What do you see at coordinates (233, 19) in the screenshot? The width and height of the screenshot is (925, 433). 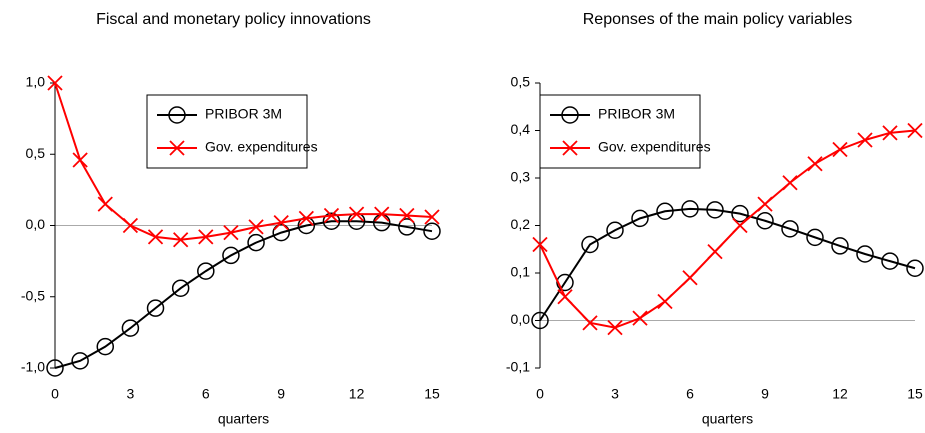 I see `chart-title: Fiscal and monetary policy innovations` at bounding box center [233, 19].